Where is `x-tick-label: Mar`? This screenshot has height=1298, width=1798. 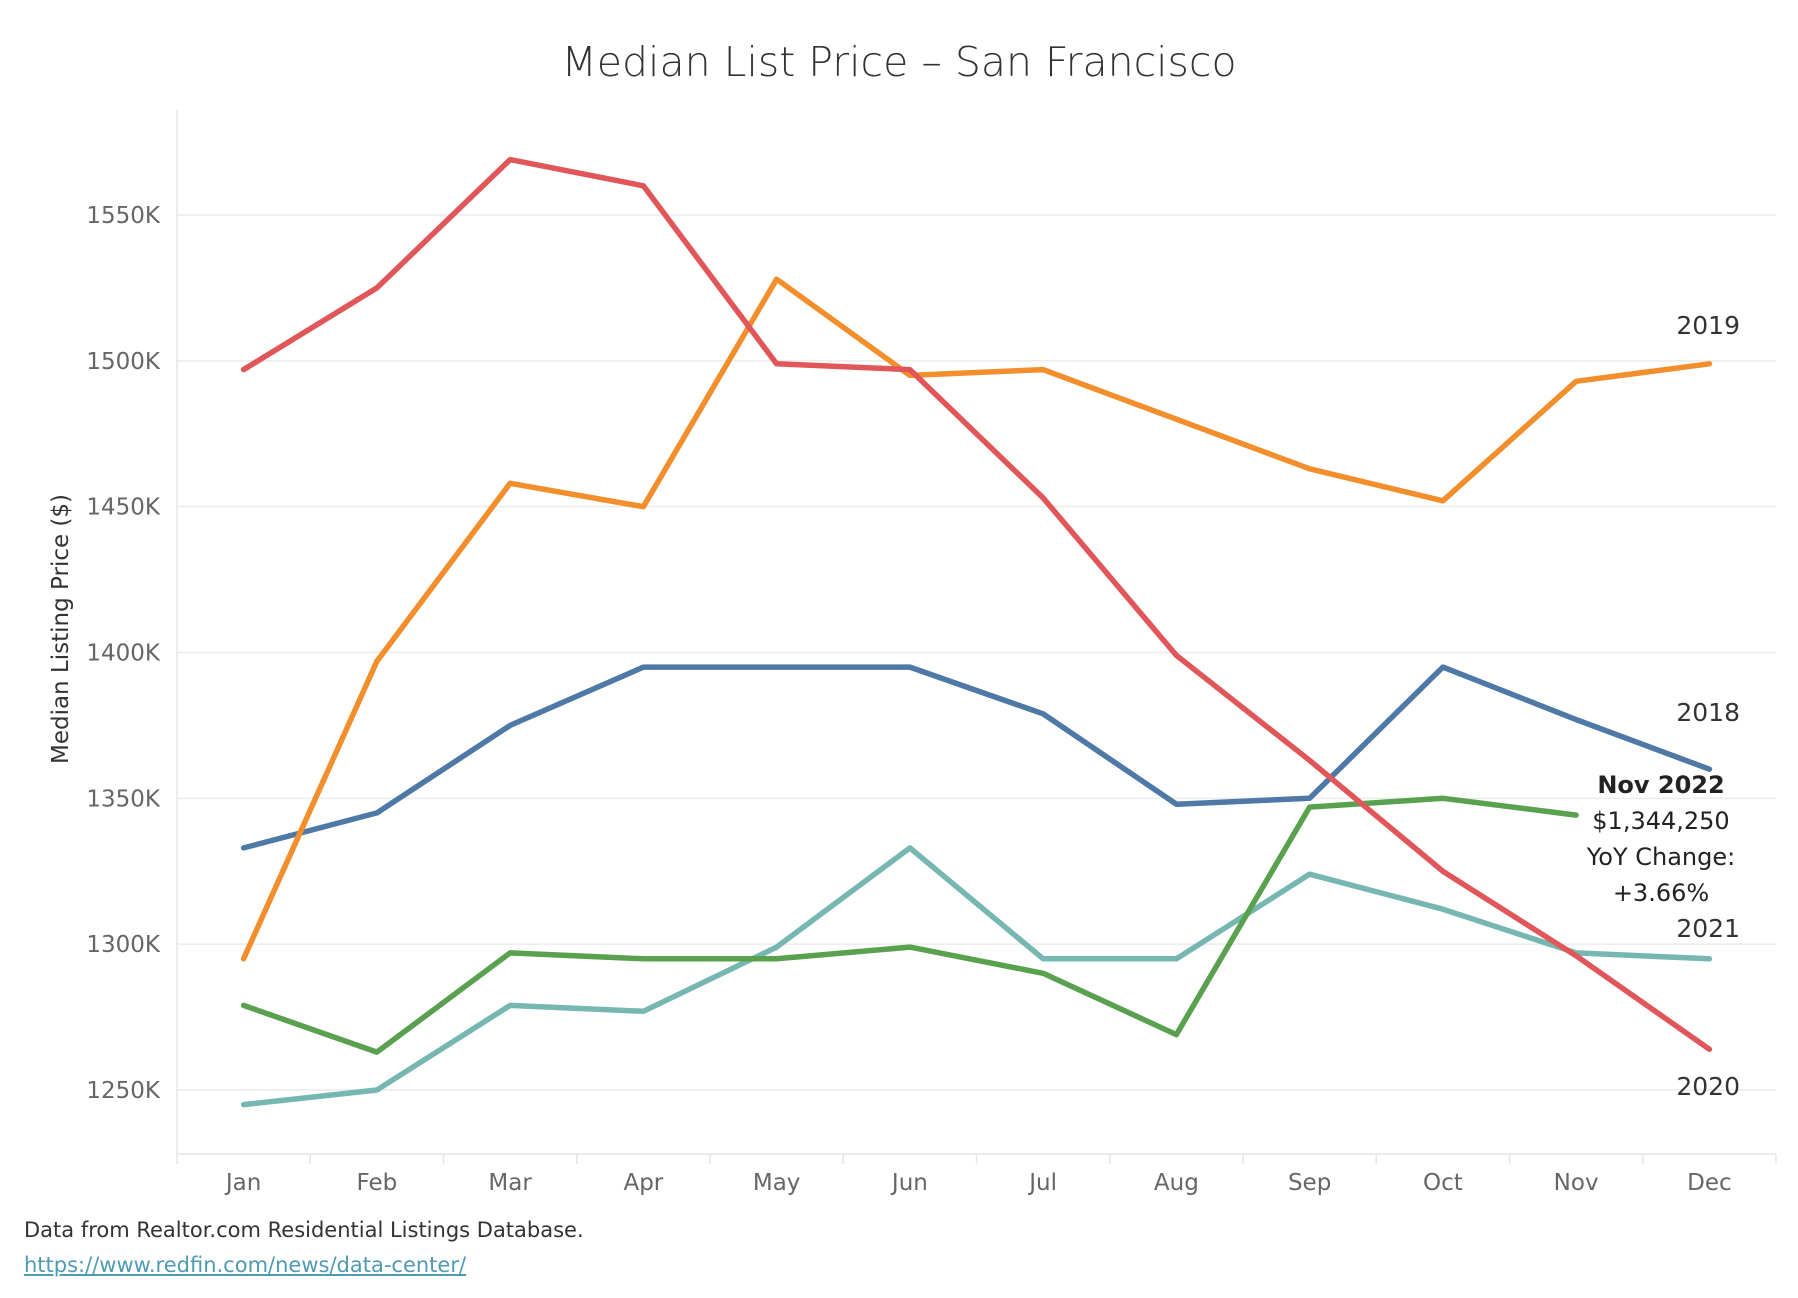 x-tick-label: Mar is located at coordinates (510, 1183).